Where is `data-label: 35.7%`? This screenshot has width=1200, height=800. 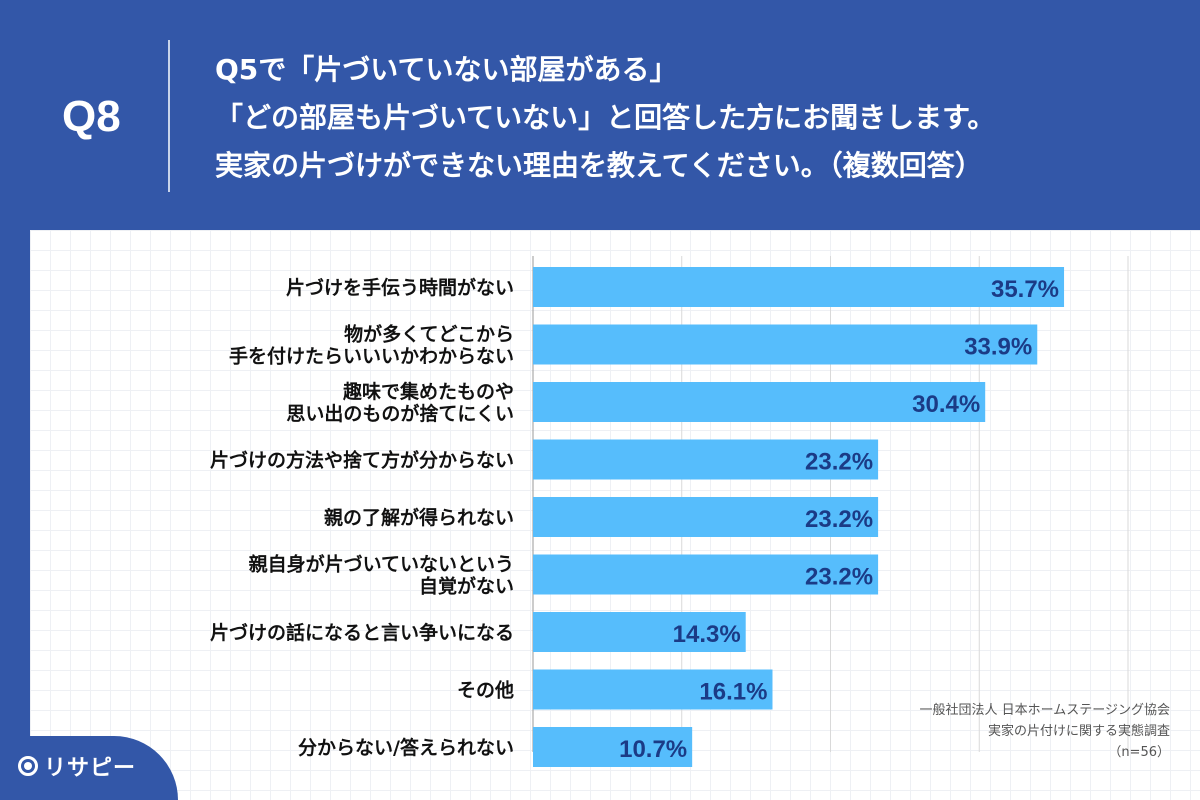
data-label: 35.7% is located at coordinates (1025, 289).